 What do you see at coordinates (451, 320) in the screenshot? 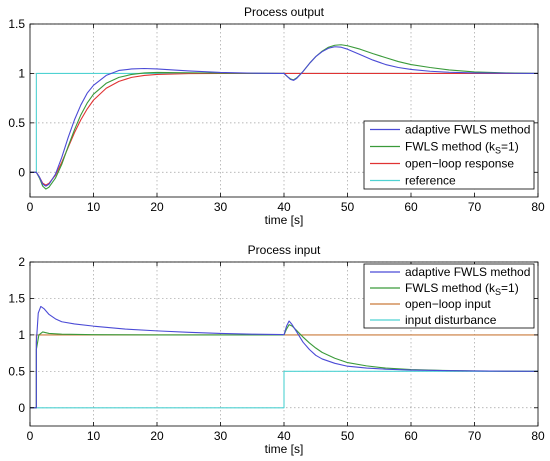
I see `legend-entry: input disturbance` at bounding box center [451, 320].